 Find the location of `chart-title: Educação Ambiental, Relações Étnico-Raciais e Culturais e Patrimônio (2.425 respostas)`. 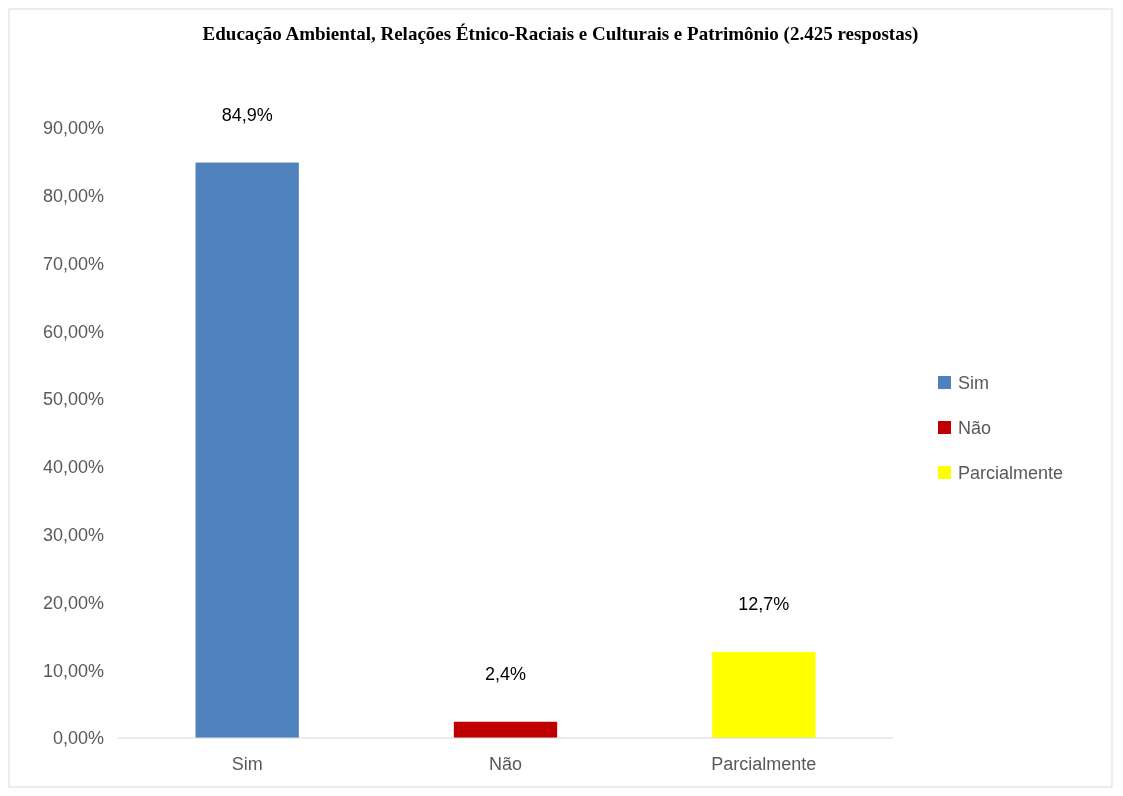

chart-title: Educação Ambiental, Relações Étnico-Raciais e Culturais e Patrimônio (2.425 respostas) is located at coordinates (560, 34).